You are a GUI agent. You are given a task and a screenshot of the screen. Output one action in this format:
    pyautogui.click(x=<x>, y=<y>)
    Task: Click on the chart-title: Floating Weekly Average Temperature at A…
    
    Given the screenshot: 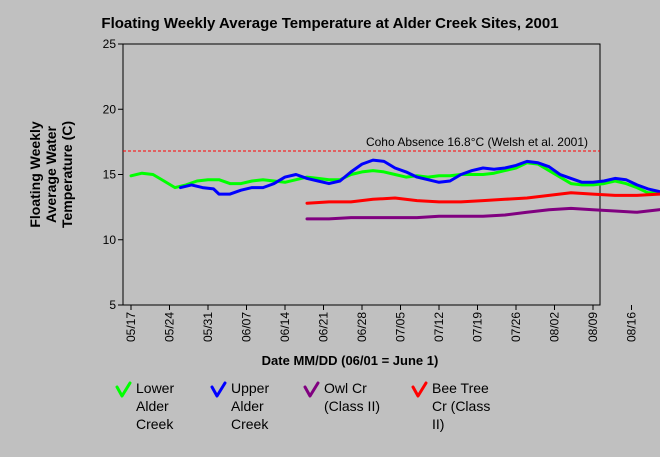 What is the action you would take?
    pyautogui.click(x=329, y=23)
    